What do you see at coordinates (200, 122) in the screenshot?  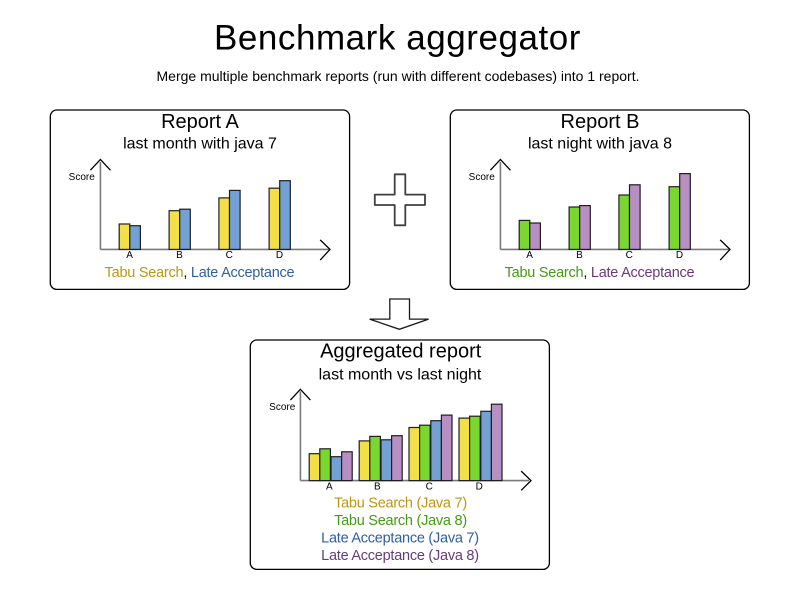 I see `svg-text: Report A` at bounding box center [200, 122].